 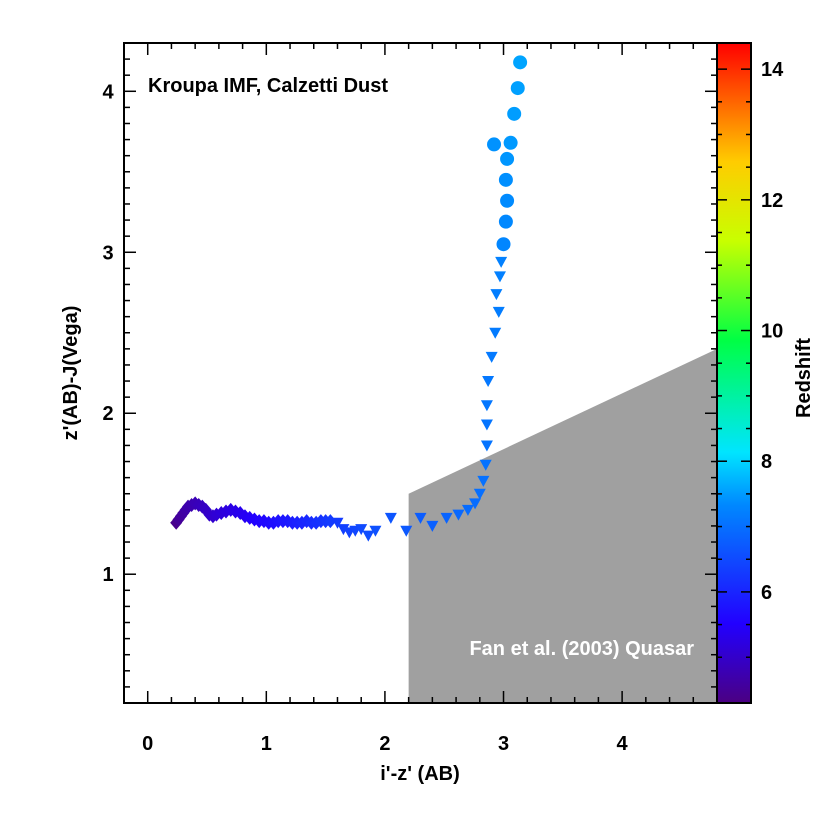 I want to click on y-tick-label: 2, so click(x=107, y=414).